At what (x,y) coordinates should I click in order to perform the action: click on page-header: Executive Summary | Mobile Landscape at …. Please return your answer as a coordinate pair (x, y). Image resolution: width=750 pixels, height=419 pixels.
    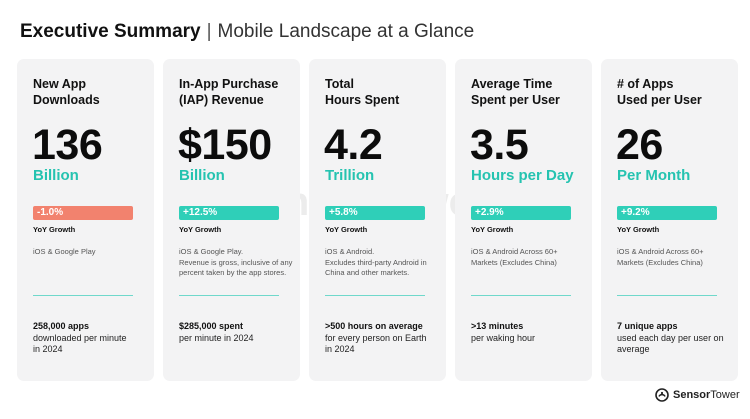
    Looking at the image, I should click on (247, 32).